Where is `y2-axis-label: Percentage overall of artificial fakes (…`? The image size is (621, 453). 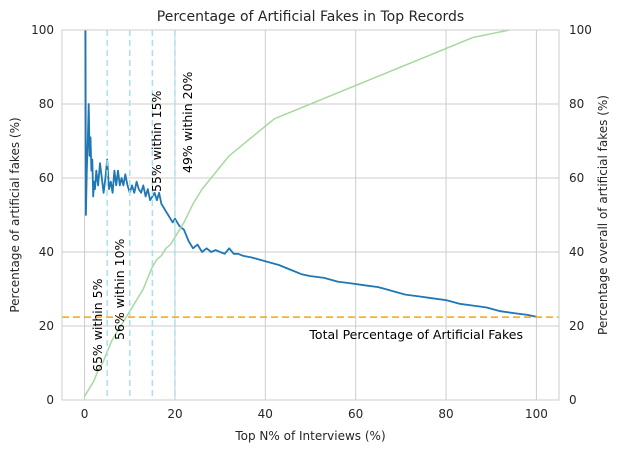 y2-axis-label: Percentage overall of artificial fakes (… is located at coordinates (603, 215).